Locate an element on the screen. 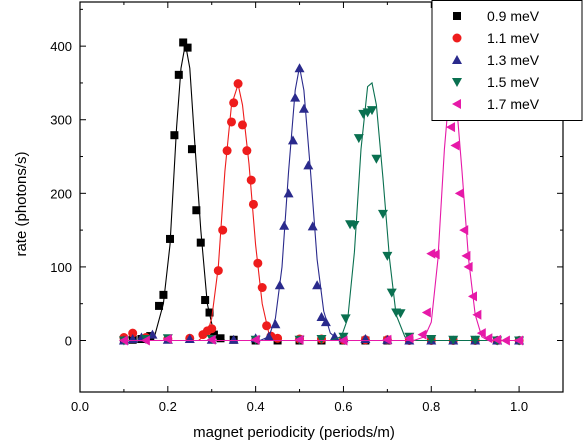  x-tick-label: 1.0 is located at coordinates (519, 406).